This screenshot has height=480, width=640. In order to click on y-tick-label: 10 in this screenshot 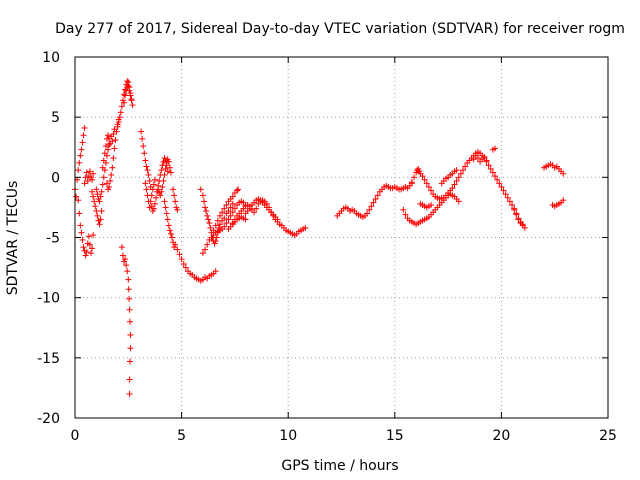, I will do `click(51, 58)`.